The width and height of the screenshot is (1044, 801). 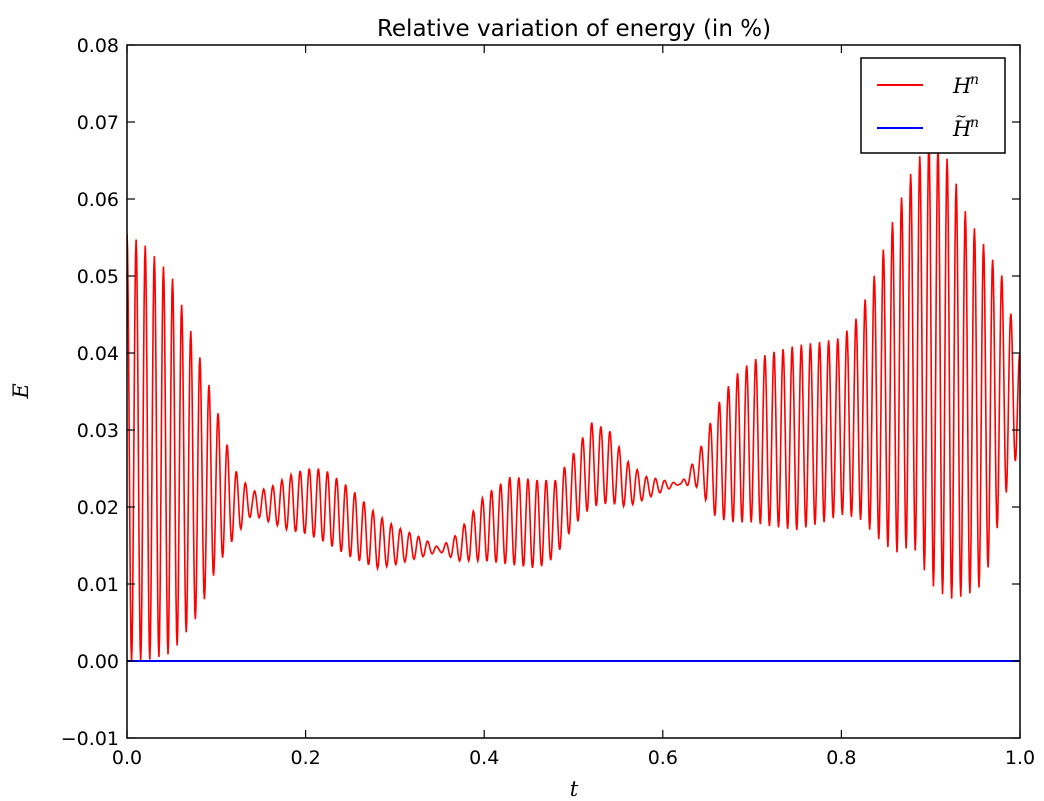 What do you see at coordinates (974, 123) in the screenshot?
I see `legend-label-sup-2: n` at bounding box center [974, 123].